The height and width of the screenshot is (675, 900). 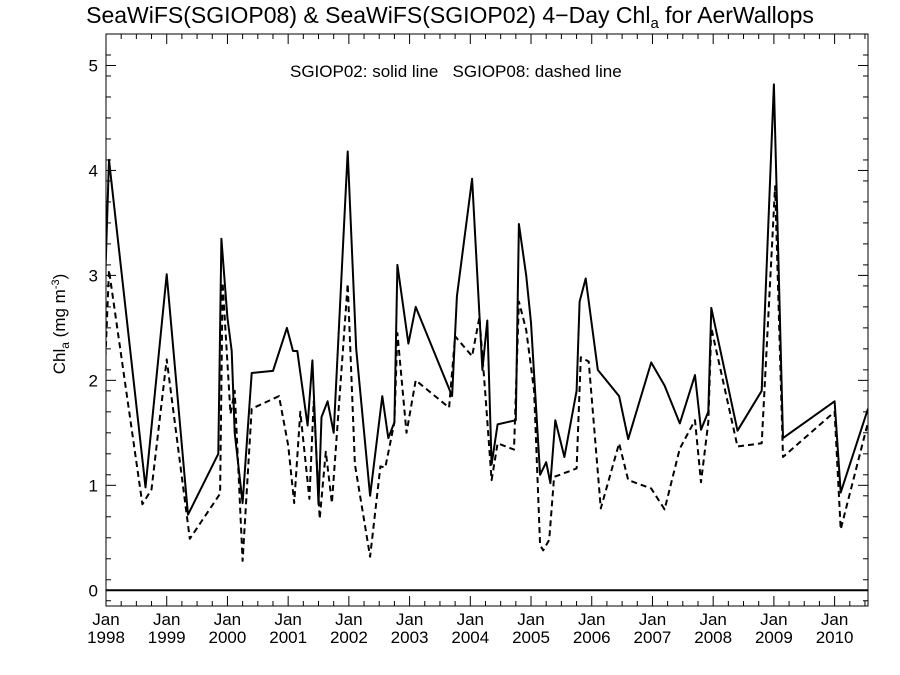 What do you see at coordinates (531, 637) in the screenshot?
I see `x-tick-year-label: 2005` at bounding box center [531, 637].